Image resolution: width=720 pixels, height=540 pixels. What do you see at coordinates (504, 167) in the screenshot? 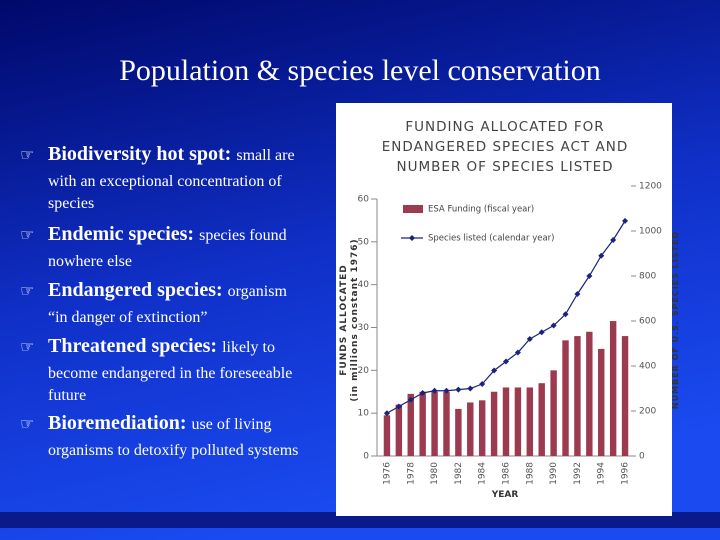
I see `chart-title: NUMBER OF SPECIES LISTED` at bounding box center [504, 167].